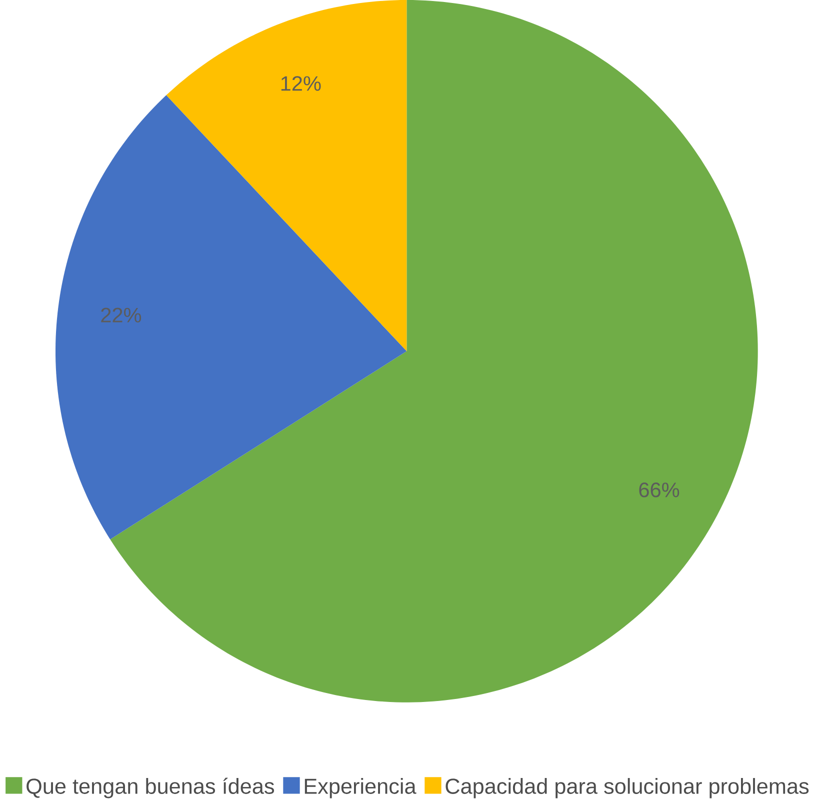 This screenshot has width=815, height=804. What do you see at coordinates (659, 490) in the screenshot?
I see `data-label: 66%` at bounding box center [659, 490].